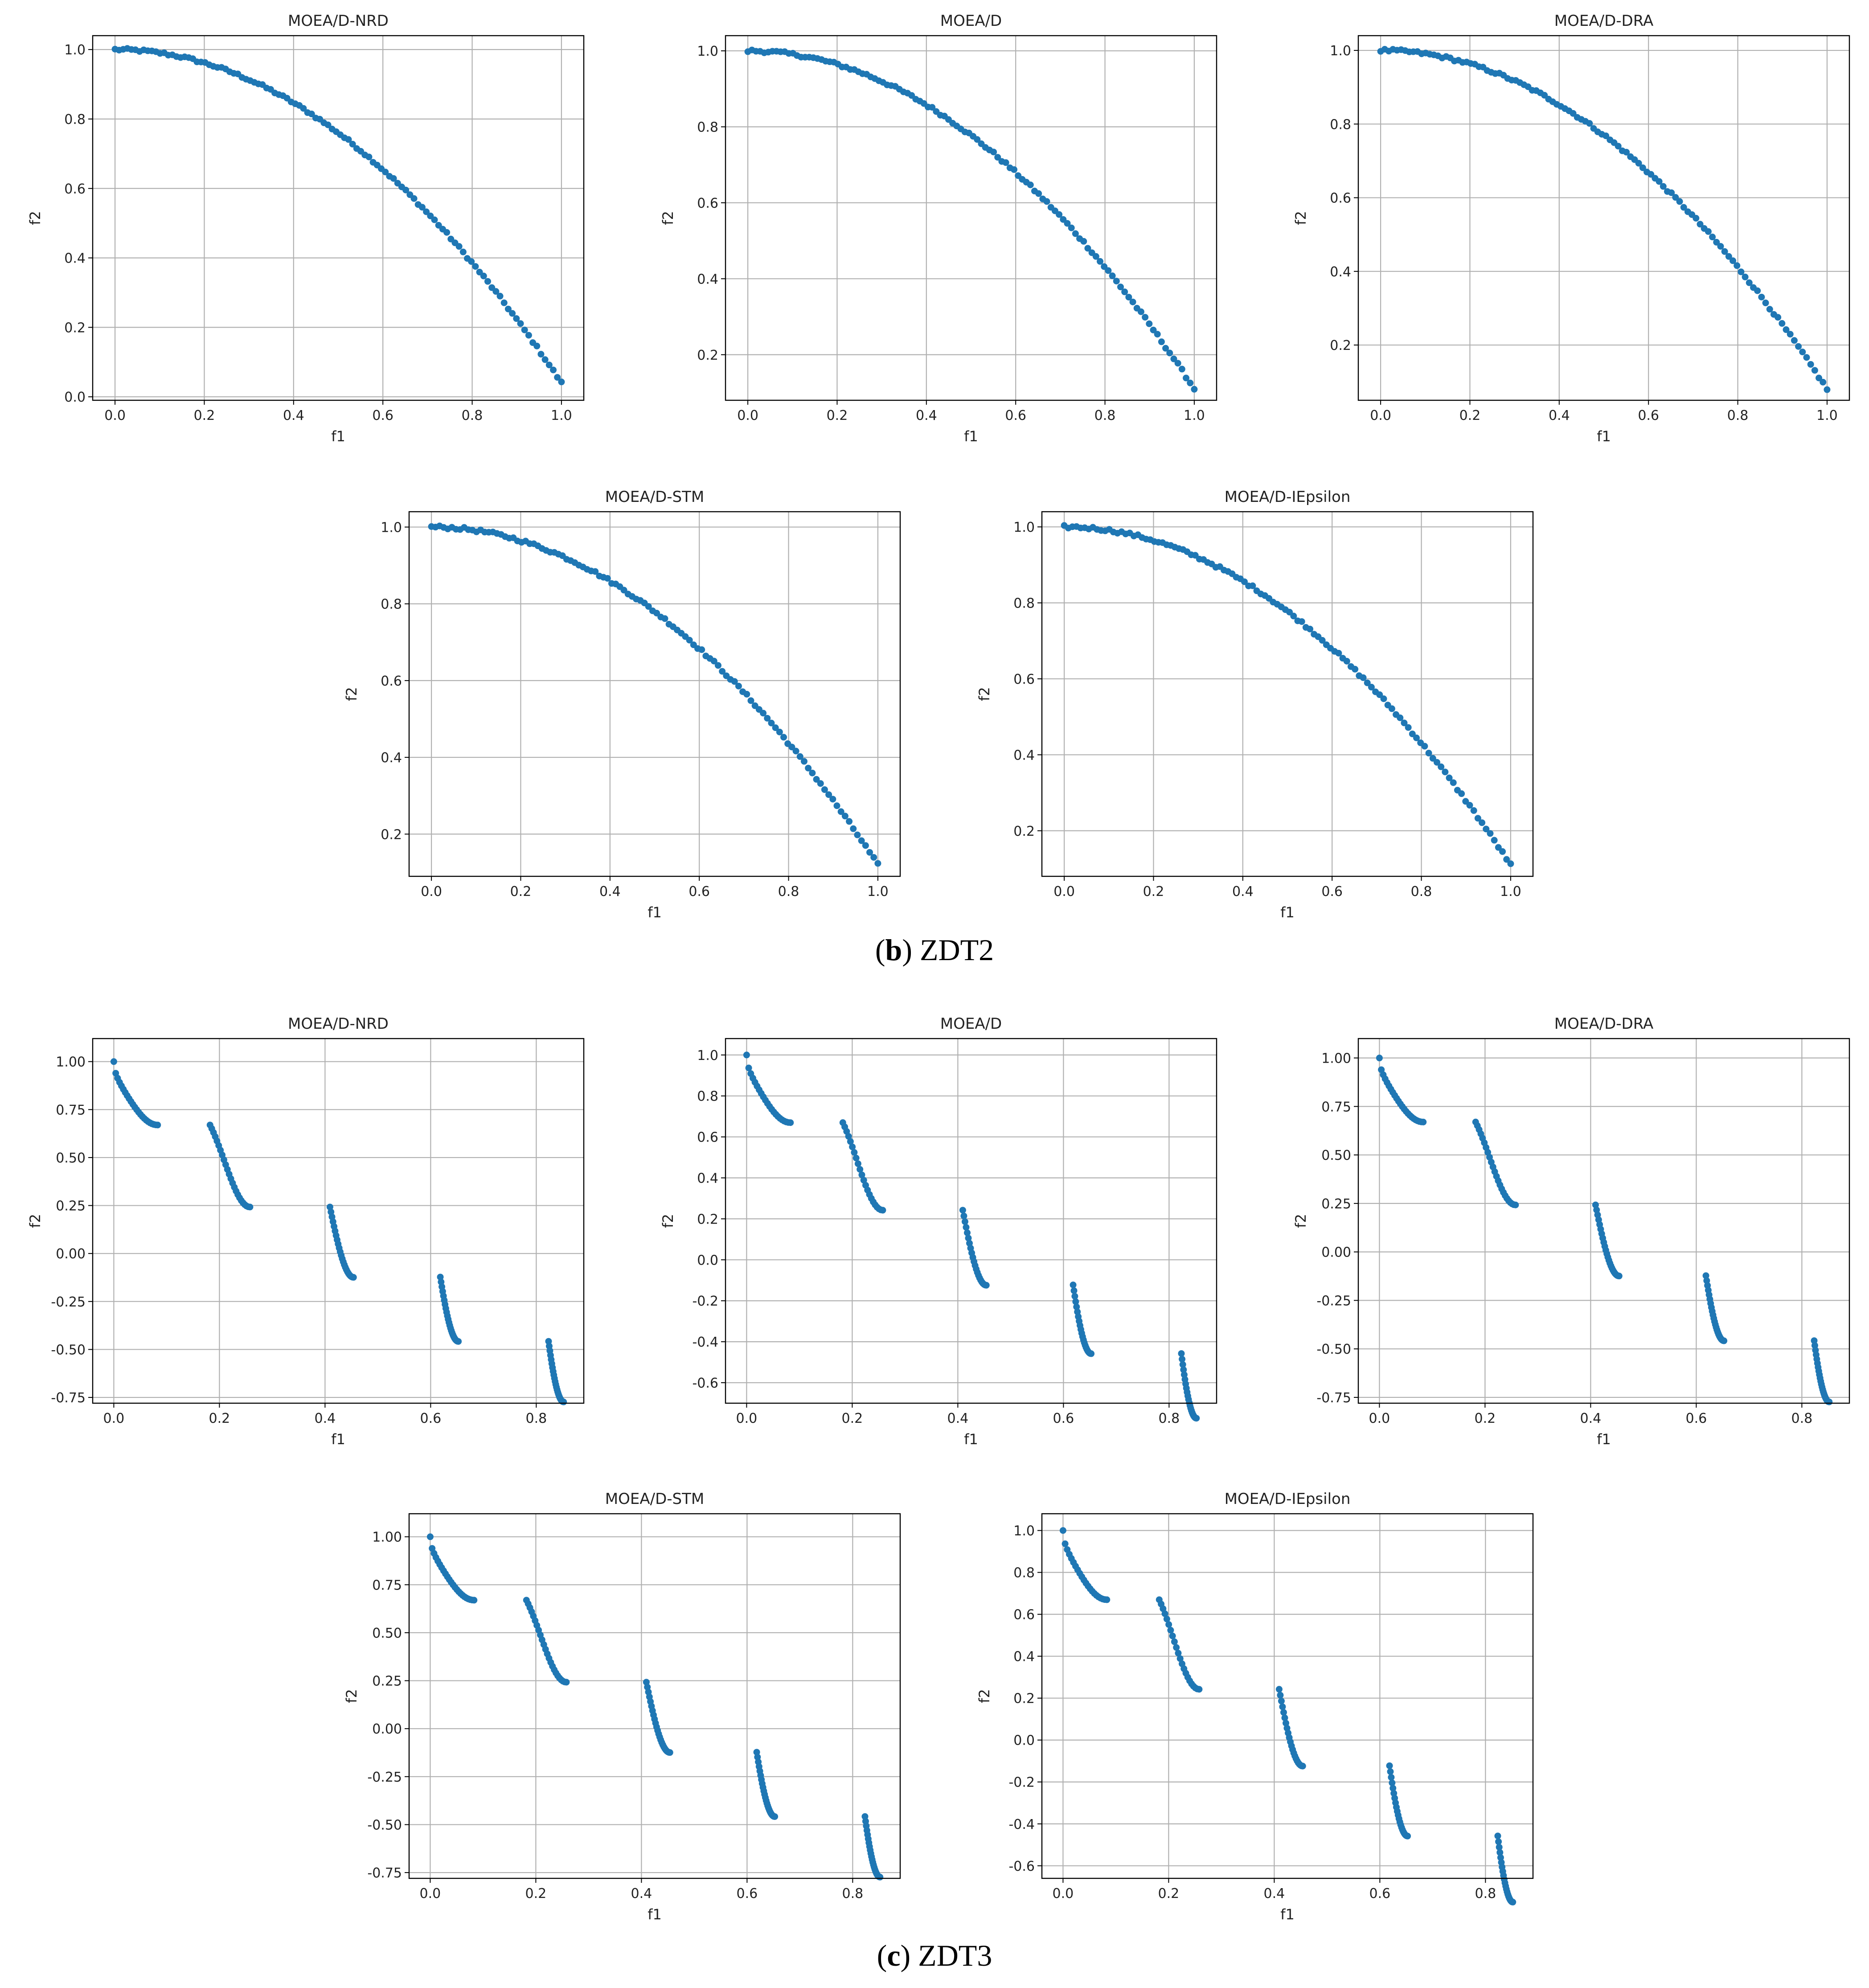 The image size is (1869, 1988). What do you see at coordinates (293, 415) in the screenshot?
I see `x-tick-label: 0.4` at bounding box center [293, 415].